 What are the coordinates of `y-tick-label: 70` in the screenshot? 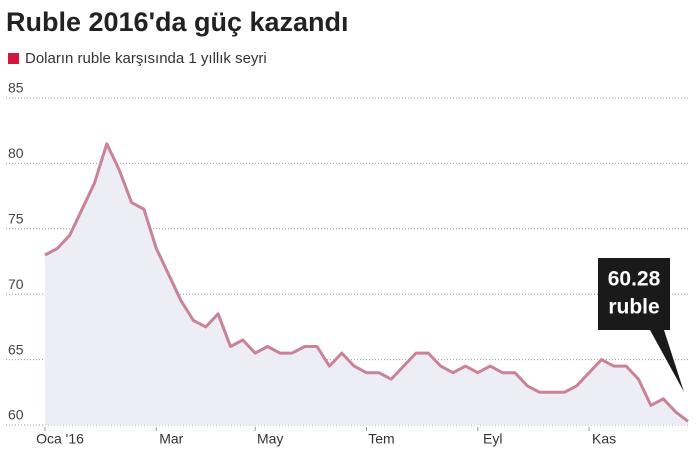 It's located at (16, 284).